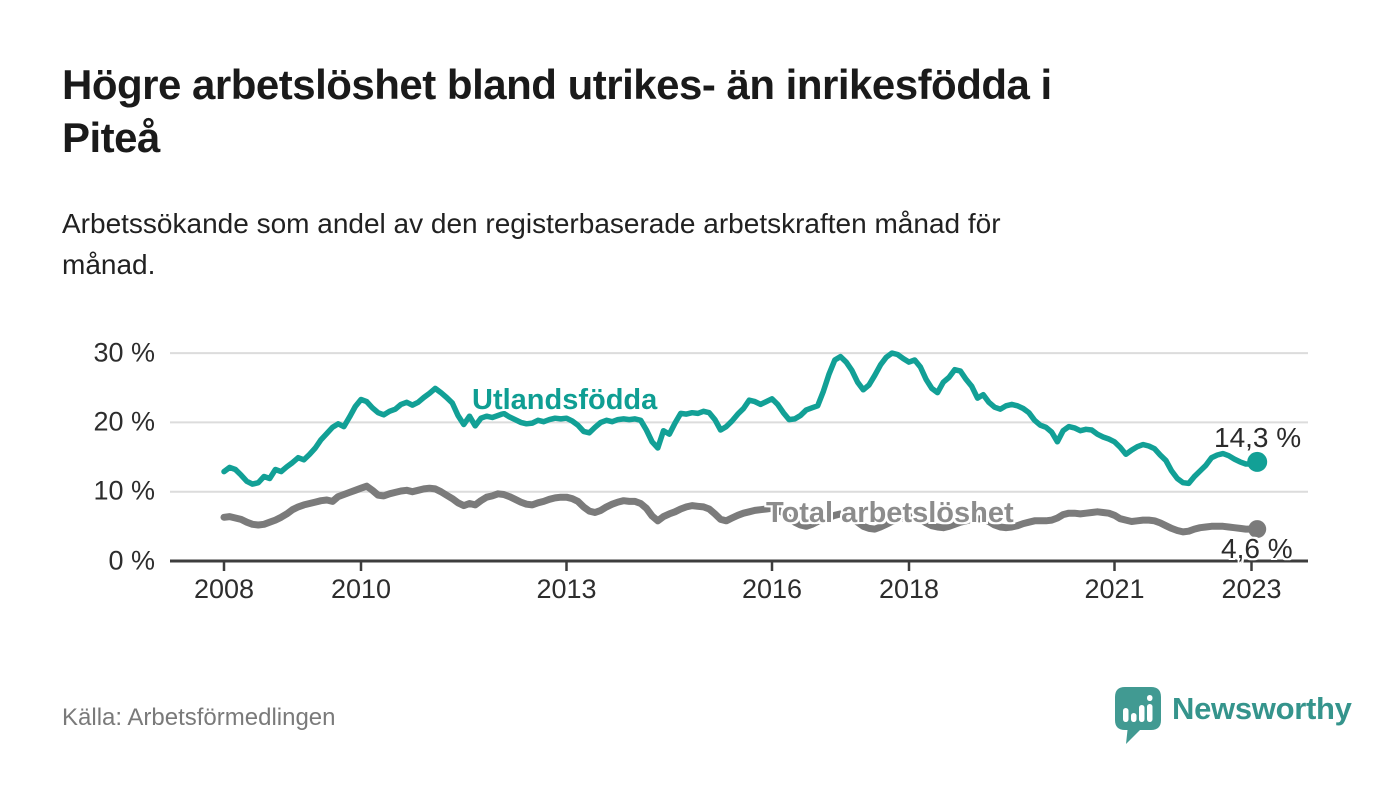 This screenshot has height=794, width=1400. What do you see at coordinates (224, 589) in the screenshot?
I see `x-tick-label-2008: 2008` at bounding box center [224, 589].